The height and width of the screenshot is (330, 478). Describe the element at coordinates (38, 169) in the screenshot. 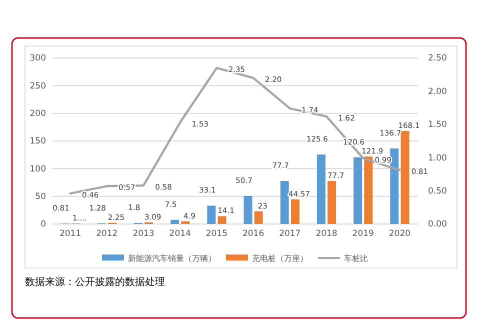

I see `y-tick-label: 100` at that location.